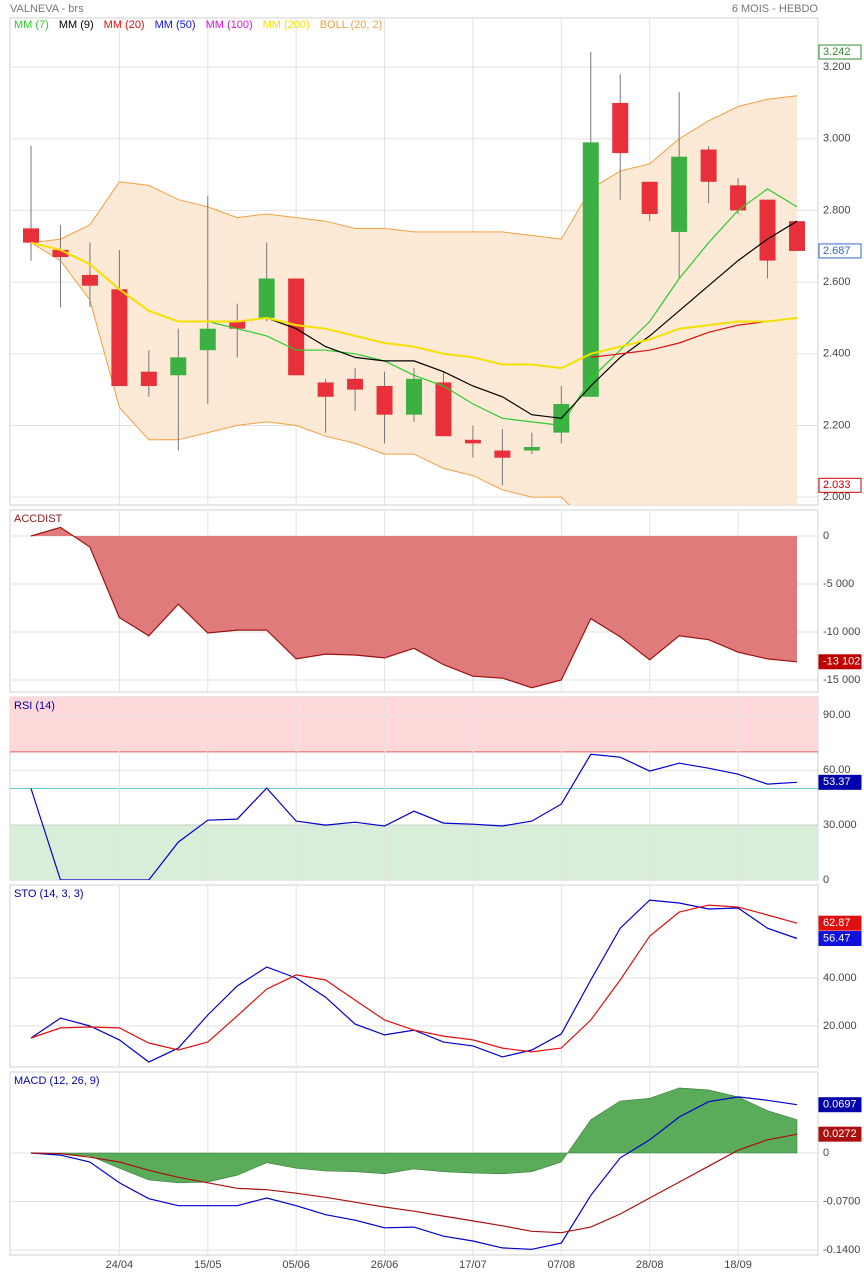  Describe the element at coordinates (841, 1201) in the screenshot. I see `y-tick-label: -0.0700` at that location.